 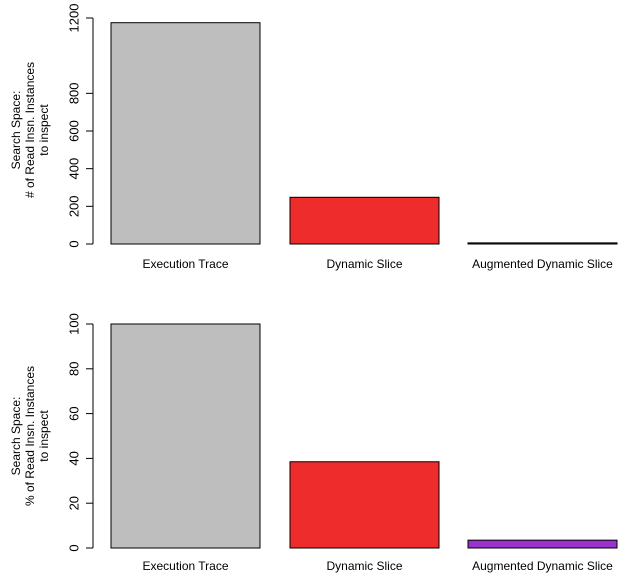 What do you see at coordinates (73, 243) in the screenshot?
I see `panel-1-y-tick-label: 0` at bounding box center [73, 243].